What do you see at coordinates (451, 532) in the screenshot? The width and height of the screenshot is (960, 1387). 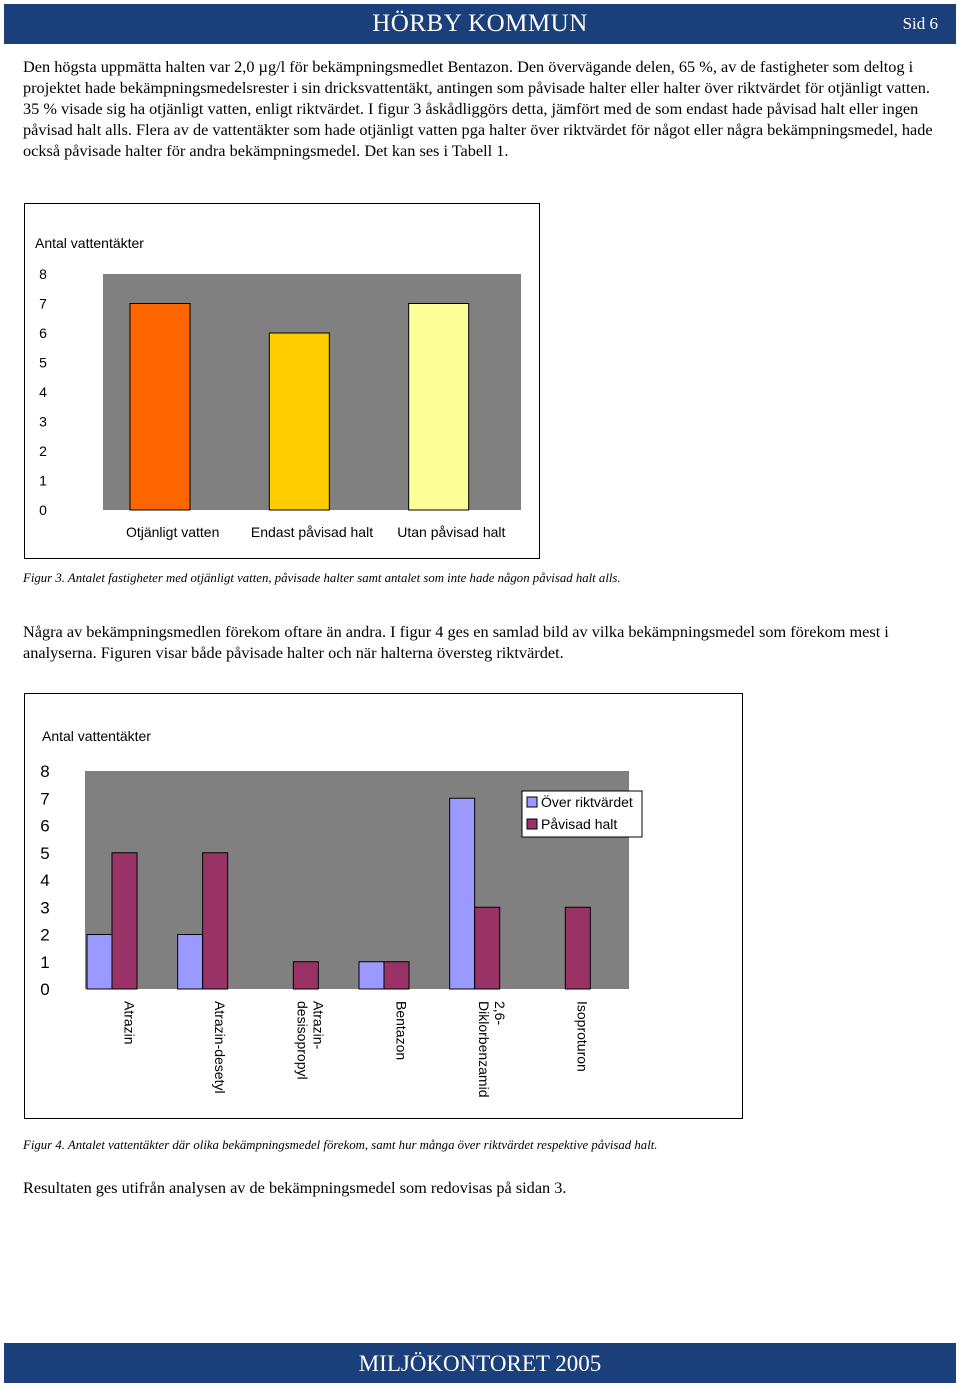 I see `x-category-label: Utan påvisad halt` at bounding box center [451, 532].